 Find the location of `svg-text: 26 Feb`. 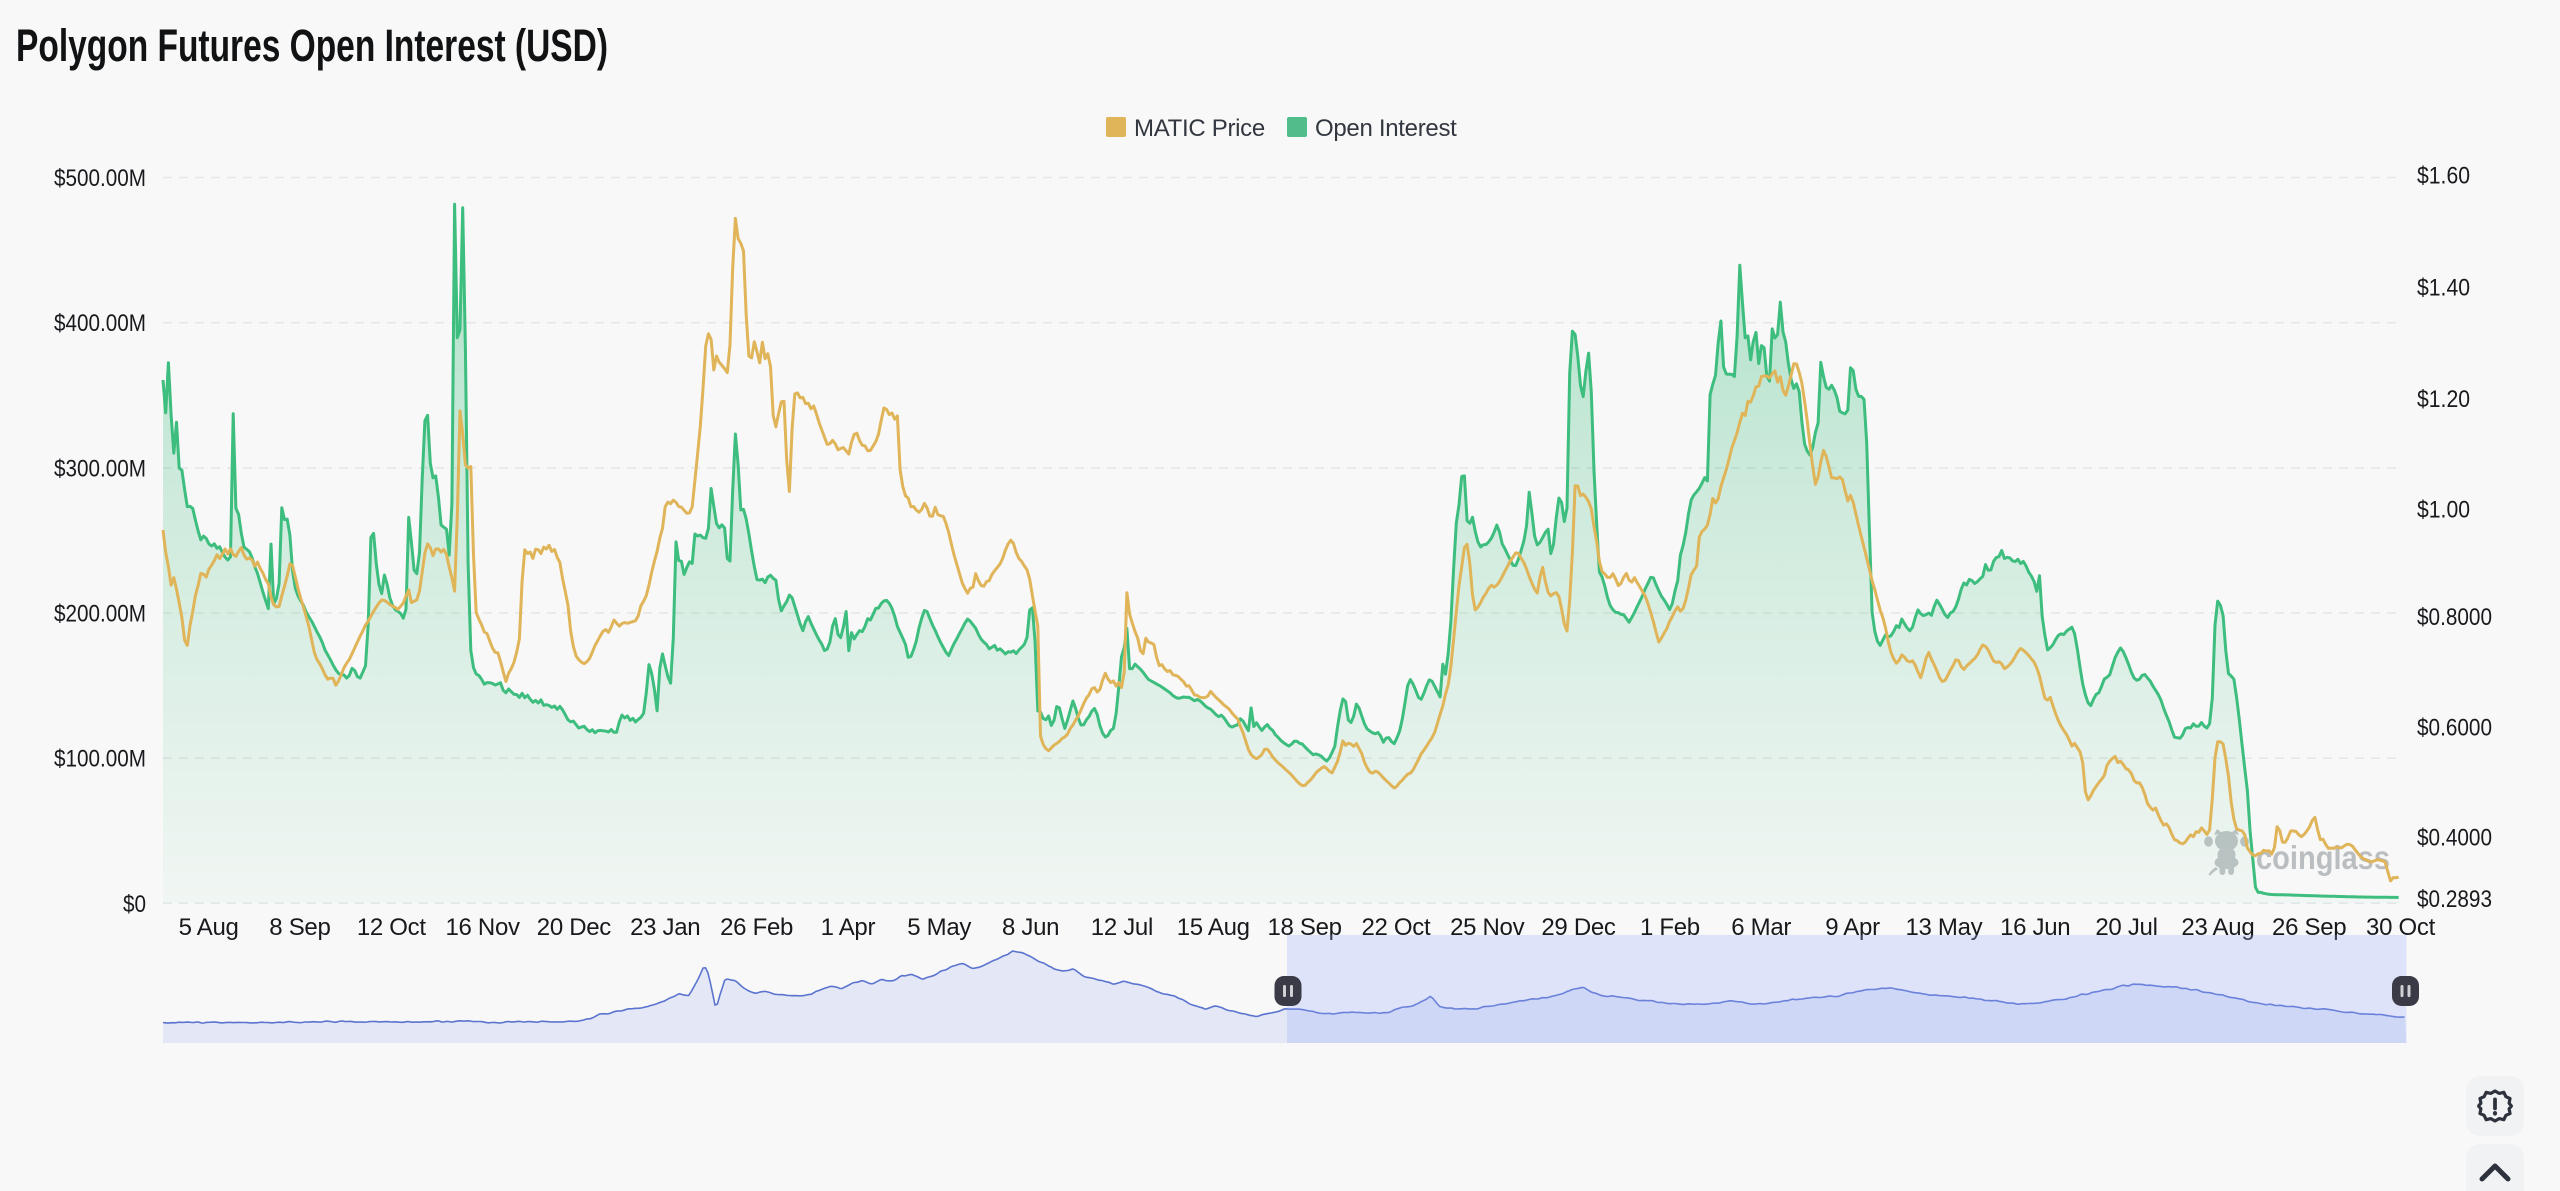

svg-text: 26 Feb is located at coordinates (756, 927).